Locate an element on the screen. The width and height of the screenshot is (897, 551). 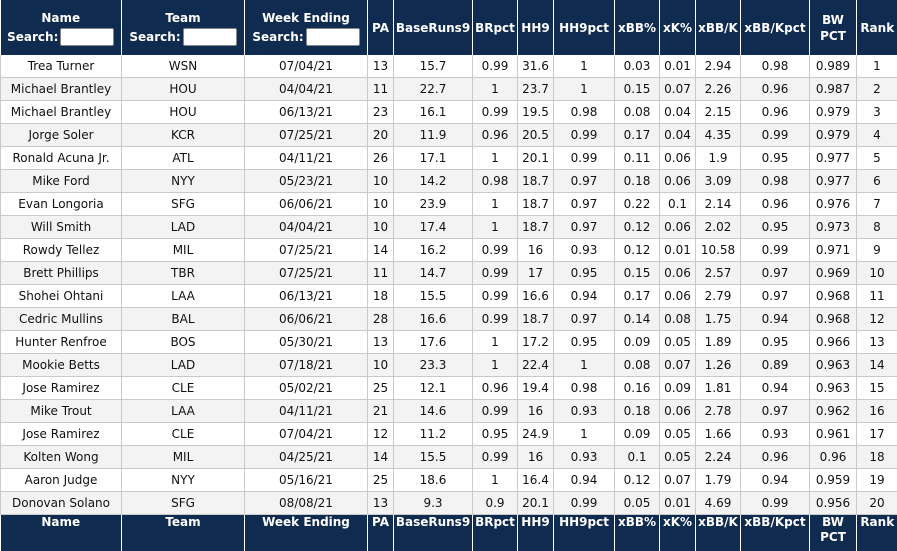
cell-hh9: 23.7 is located at coordinates (536, 89).